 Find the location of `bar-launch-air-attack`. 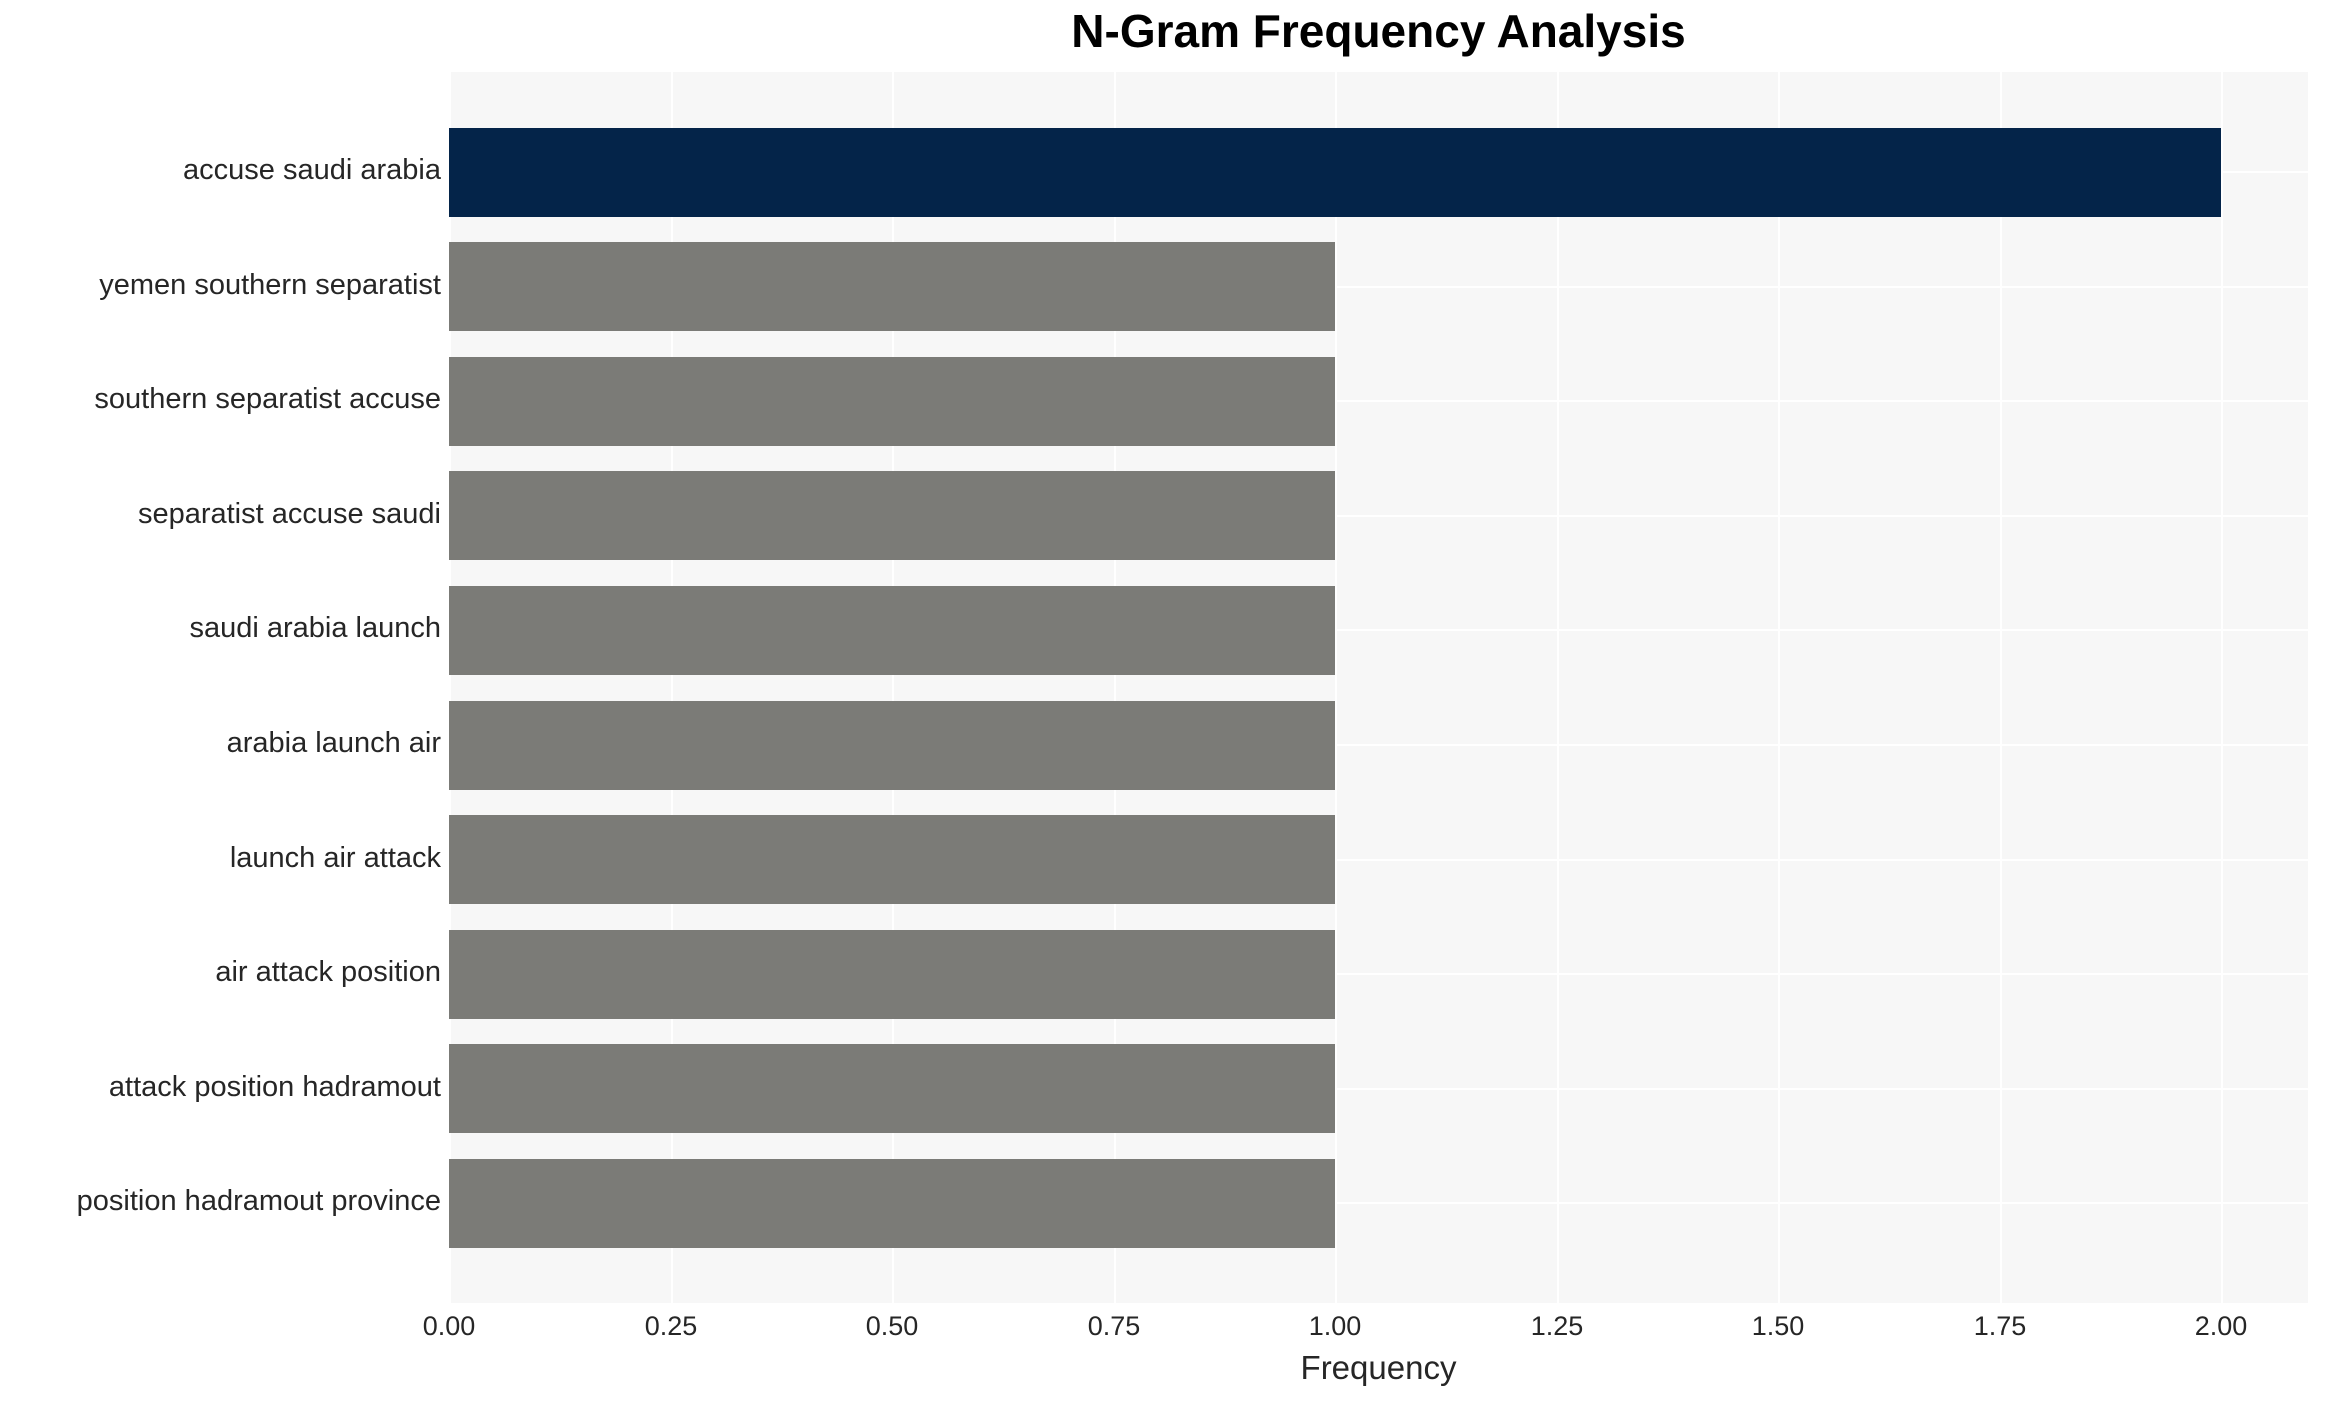

bar-launch-air-attack is located at coordinates (892, 859).